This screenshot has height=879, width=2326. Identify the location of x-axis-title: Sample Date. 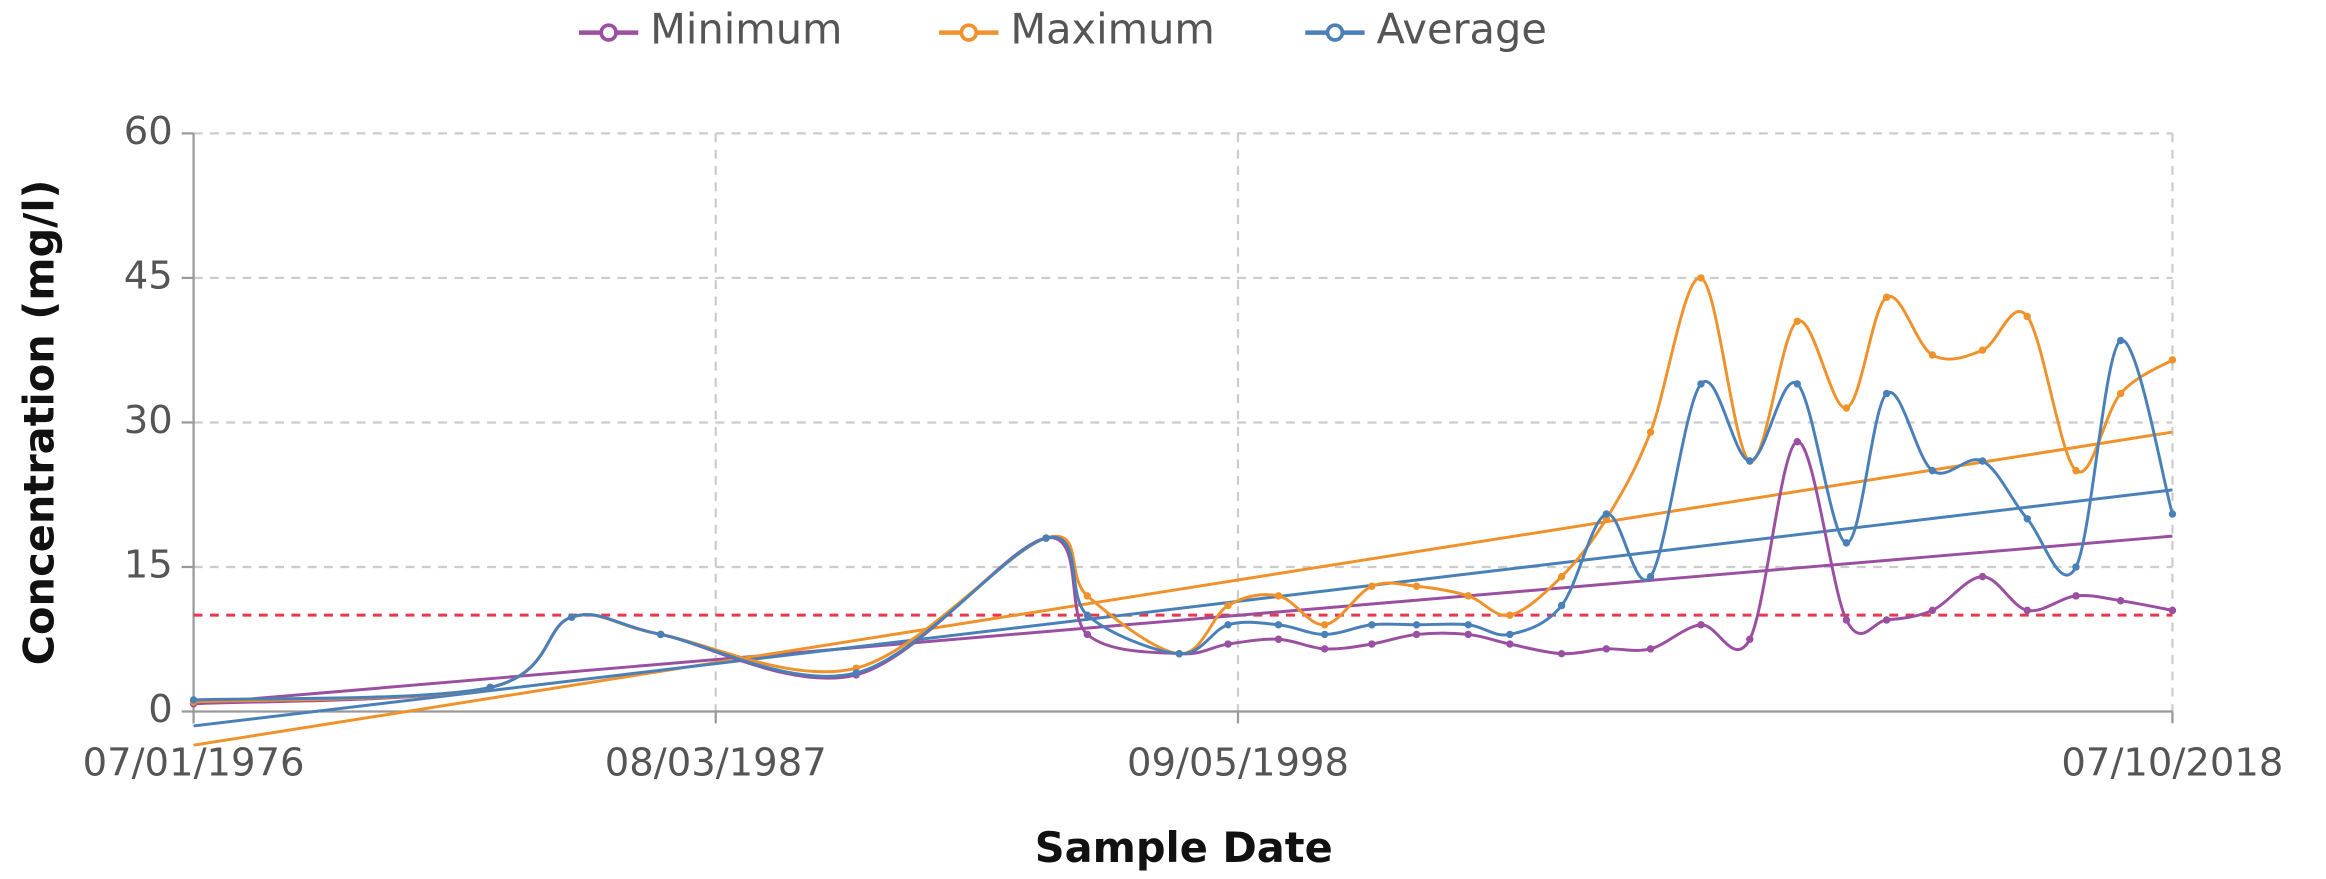
(1184, 847).